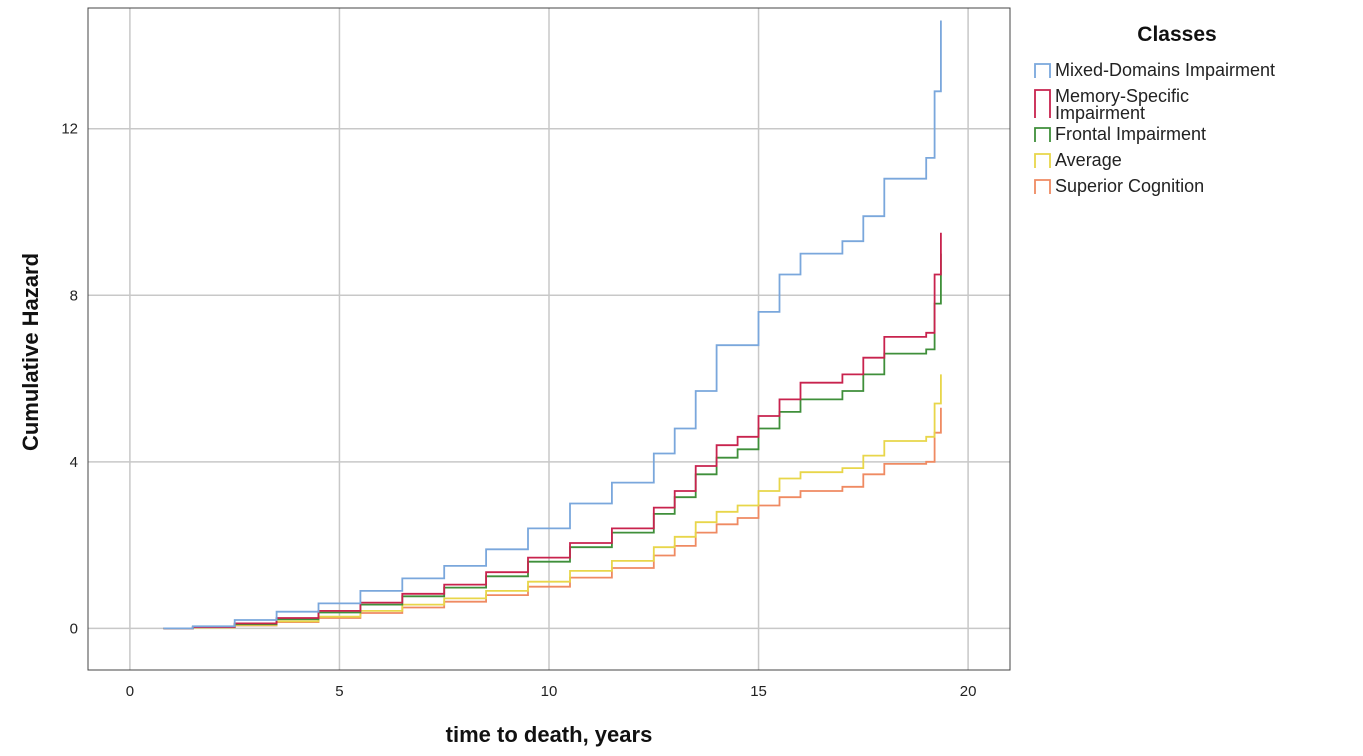 The image size is (1363, 756). Describe the element at coordinates (339, 691) in the screenshot. I see `x-tick-label: 5` at that location.